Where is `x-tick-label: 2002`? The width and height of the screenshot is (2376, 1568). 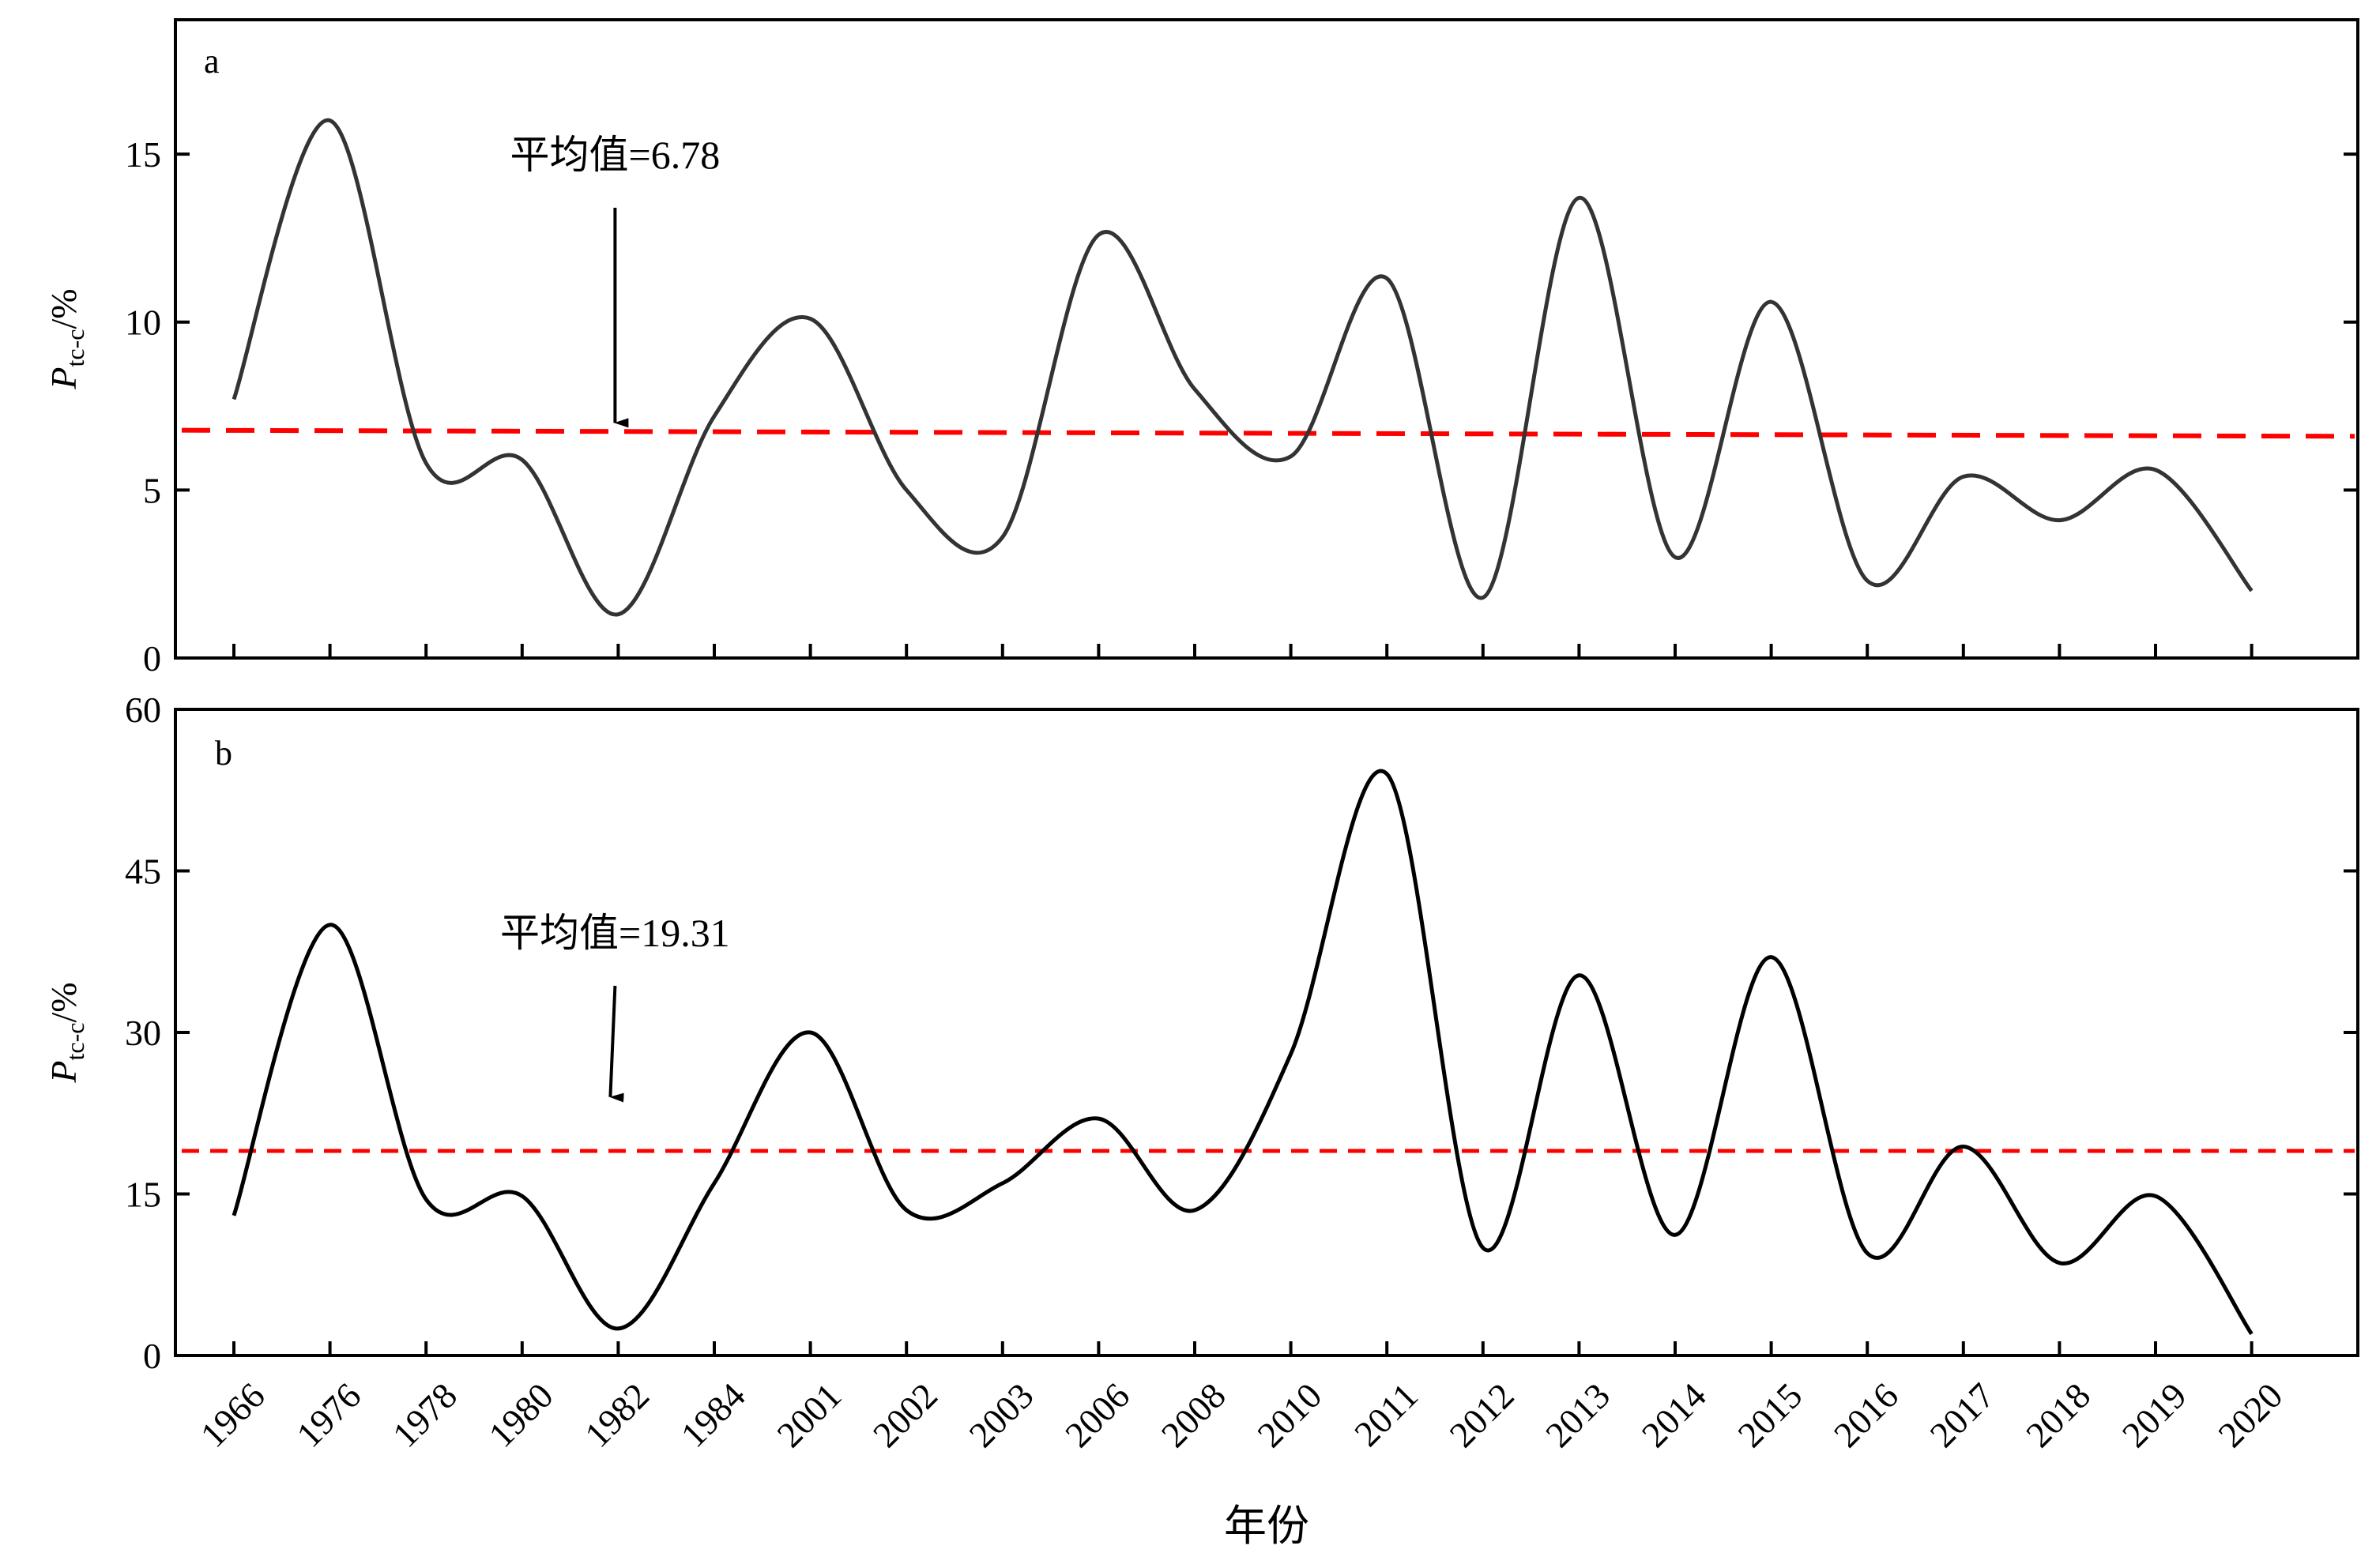
x-tick-label: 2002 is located at coordinates (905, 1415).